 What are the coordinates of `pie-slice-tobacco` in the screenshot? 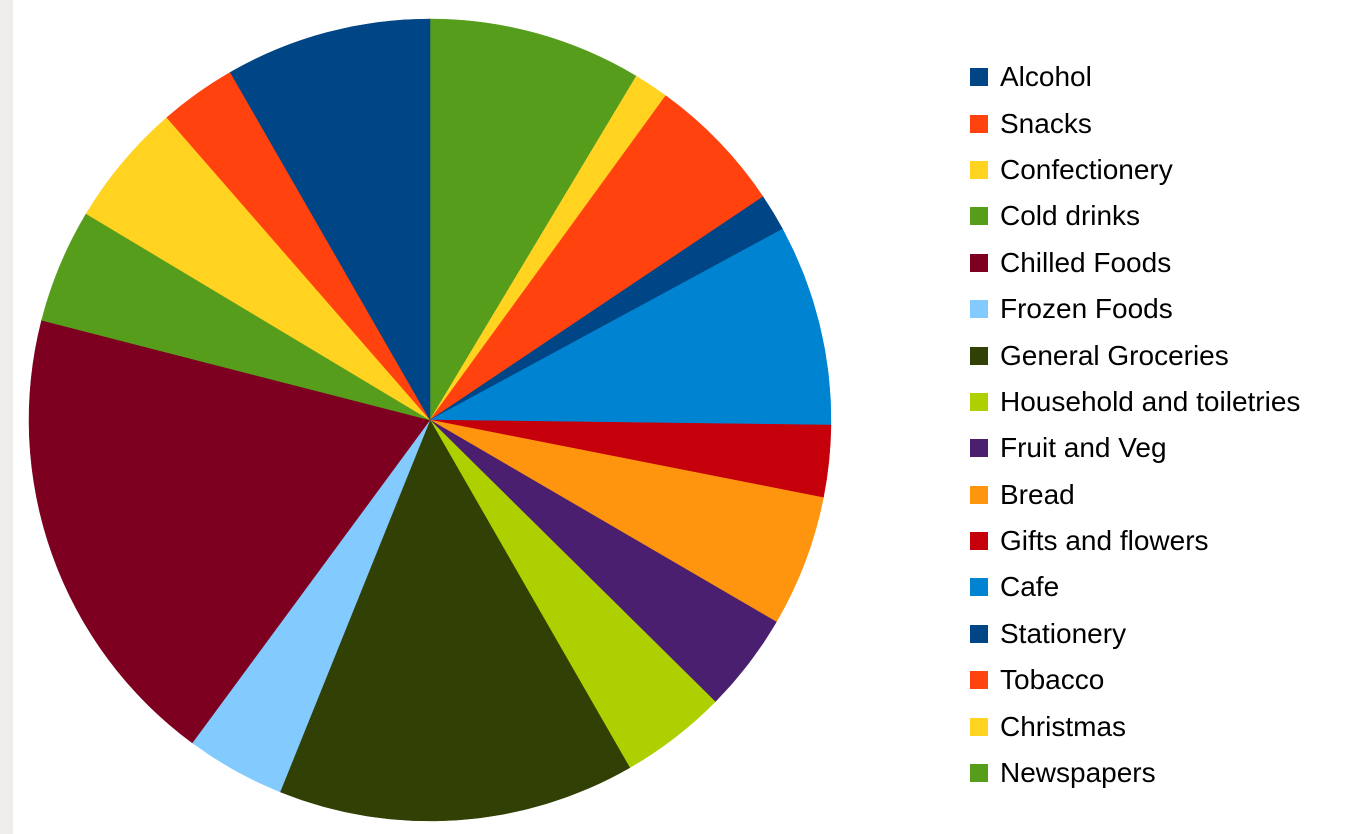 It's located at (596, 258).